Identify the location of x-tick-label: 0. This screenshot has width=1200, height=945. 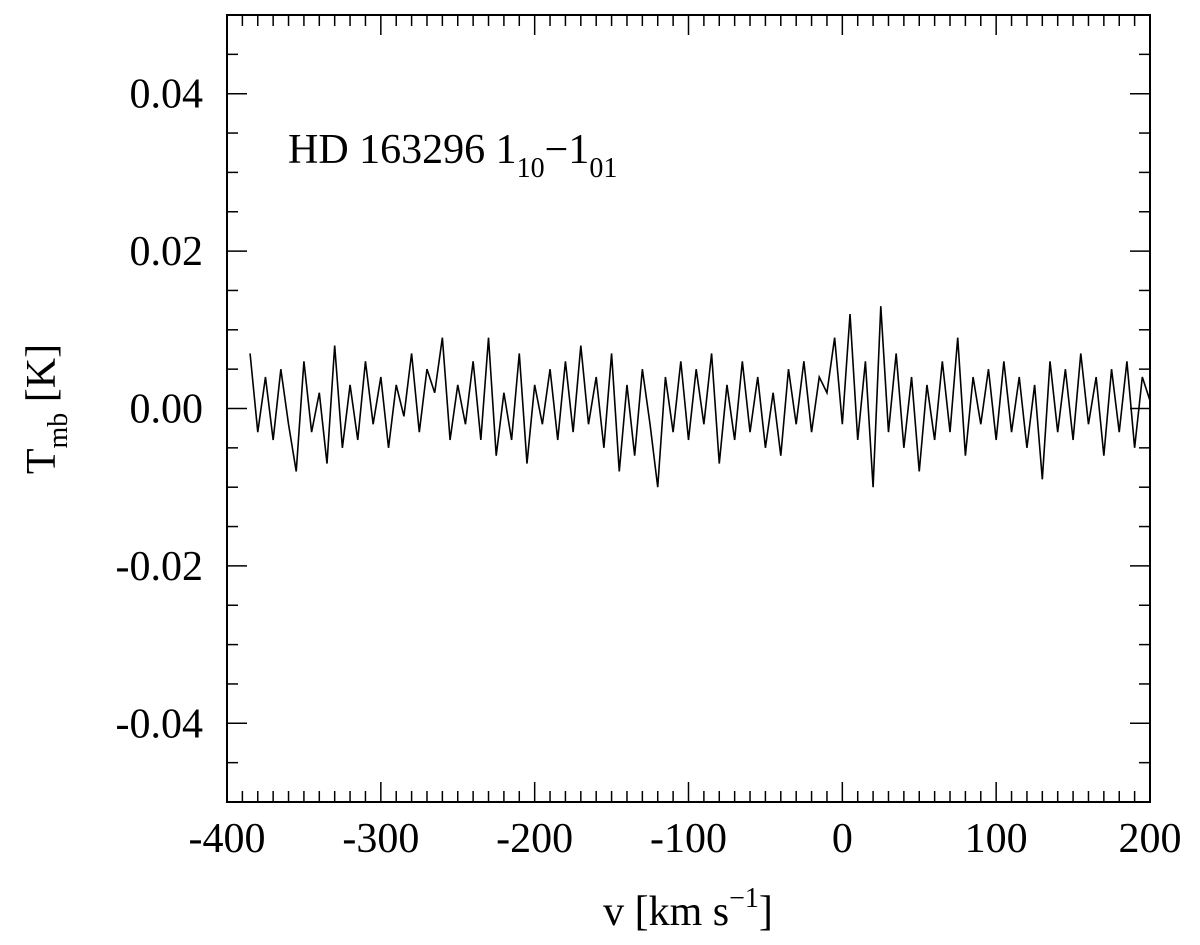
(842, 839).